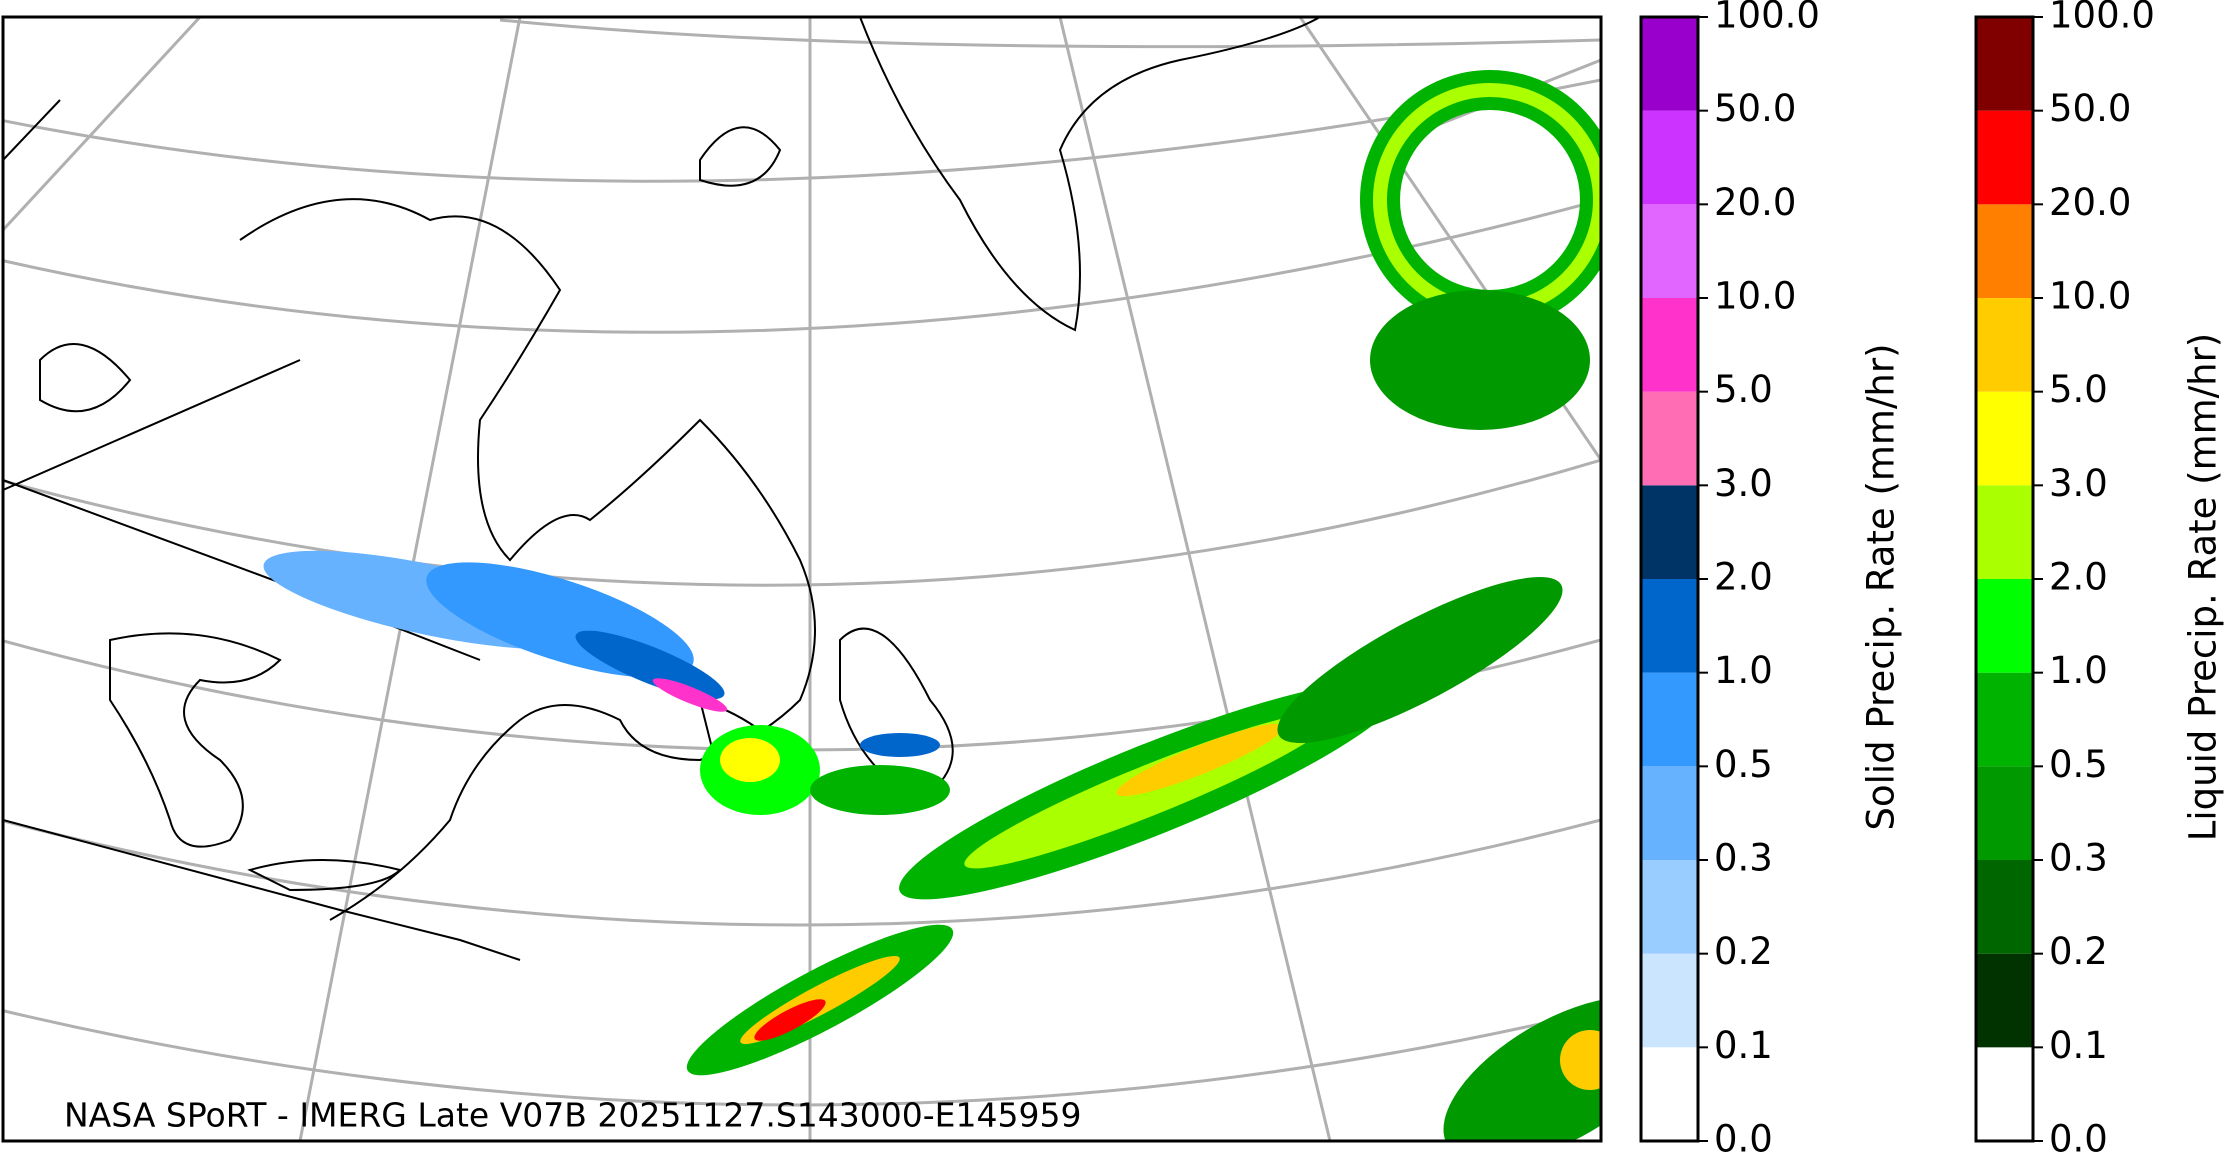  I want to click on colorbar-label: Liquid Precip. Rate (mm/hr), so click(2203, 587).